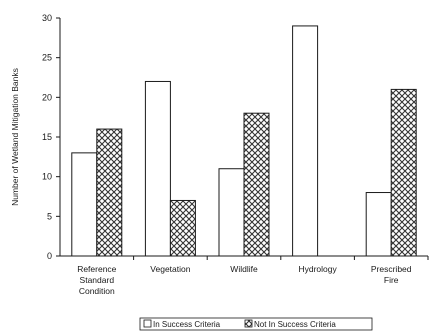  Describe the element at coordinates (187, 324) in the screenshot. I see `legend-label-in-success: In Success Criteria` at that location.